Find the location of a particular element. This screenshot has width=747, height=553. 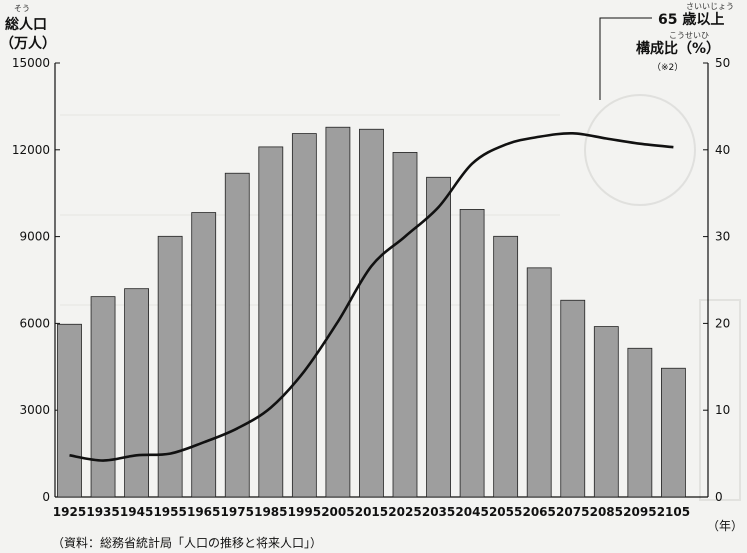

bar-2075 is located at coordinates (573, 398).